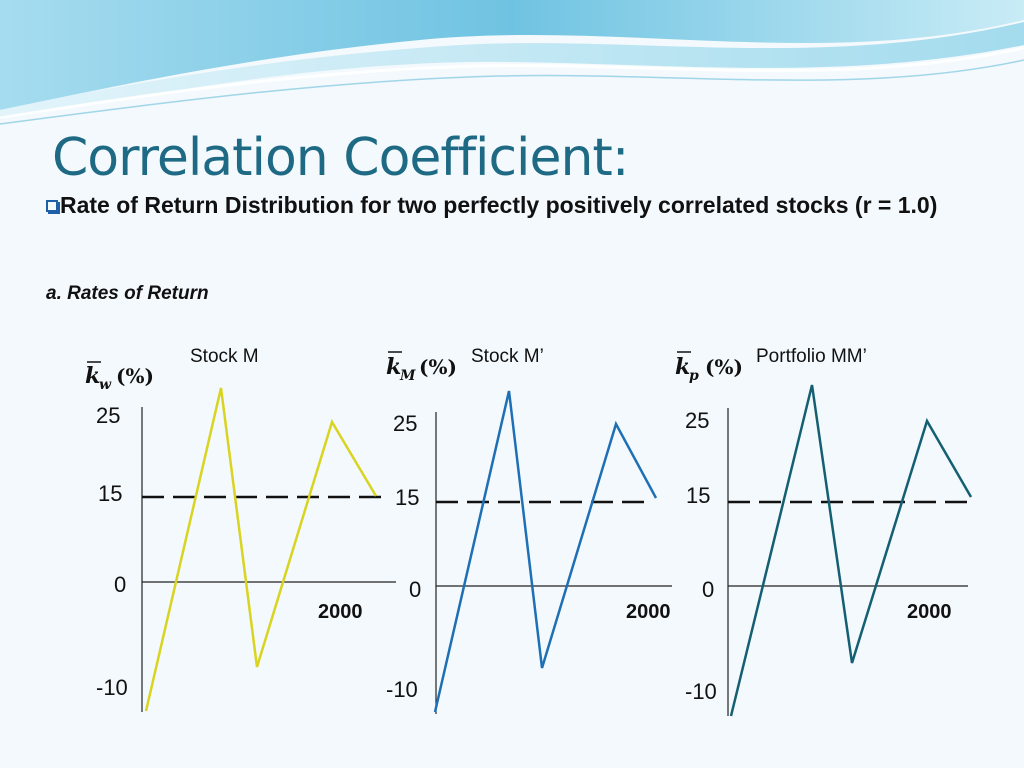 This screenshot has width=1024, height=768. What do you see at coordinates (811, 356) in the screenshot?
I see `chart-title: Portfolio MM’` at bounding box center [811, 356].